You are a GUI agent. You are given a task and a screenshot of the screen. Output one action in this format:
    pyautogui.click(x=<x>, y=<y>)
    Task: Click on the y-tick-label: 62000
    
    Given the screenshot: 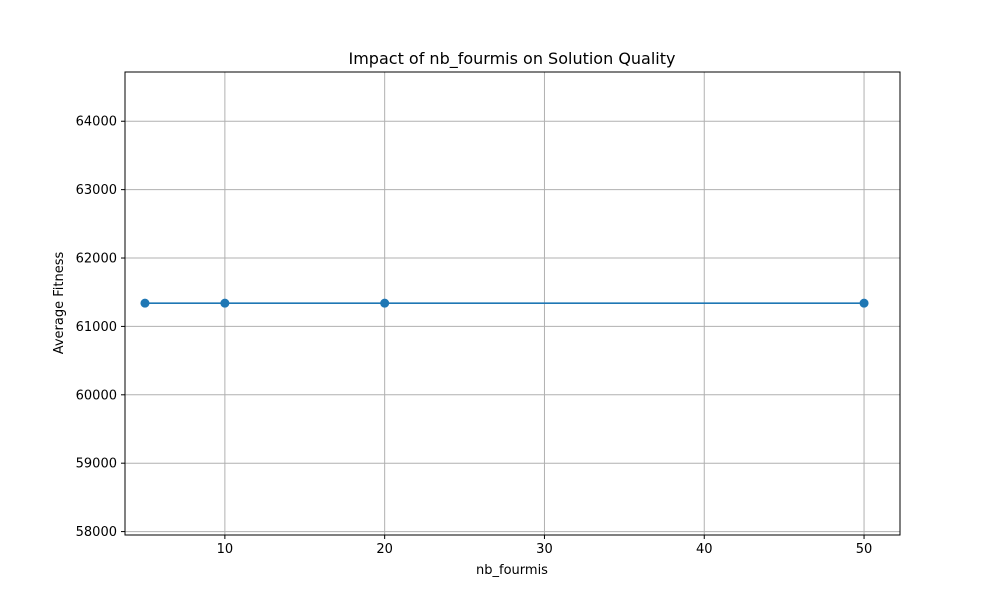 What is the action you would take?
    pyautogui.click(x=96, y=259)
    